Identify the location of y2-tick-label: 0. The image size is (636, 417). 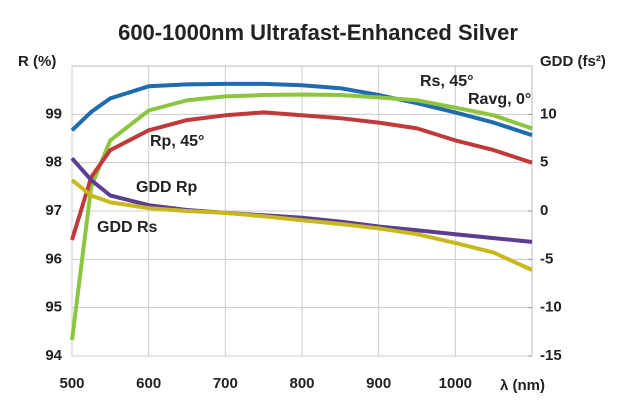
(544, 210).